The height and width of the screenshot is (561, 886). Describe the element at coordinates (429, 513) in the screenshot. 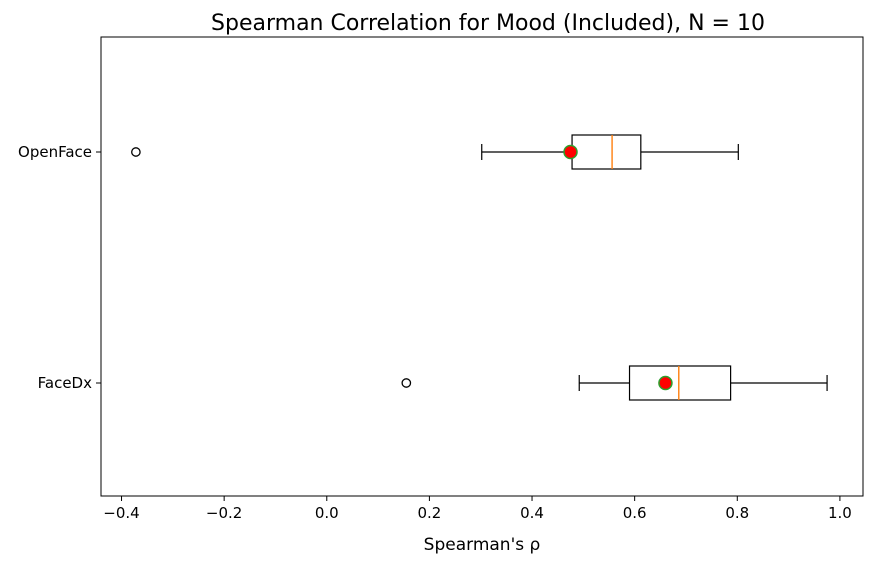

I see `x-tick-label: 0.2` at that location.